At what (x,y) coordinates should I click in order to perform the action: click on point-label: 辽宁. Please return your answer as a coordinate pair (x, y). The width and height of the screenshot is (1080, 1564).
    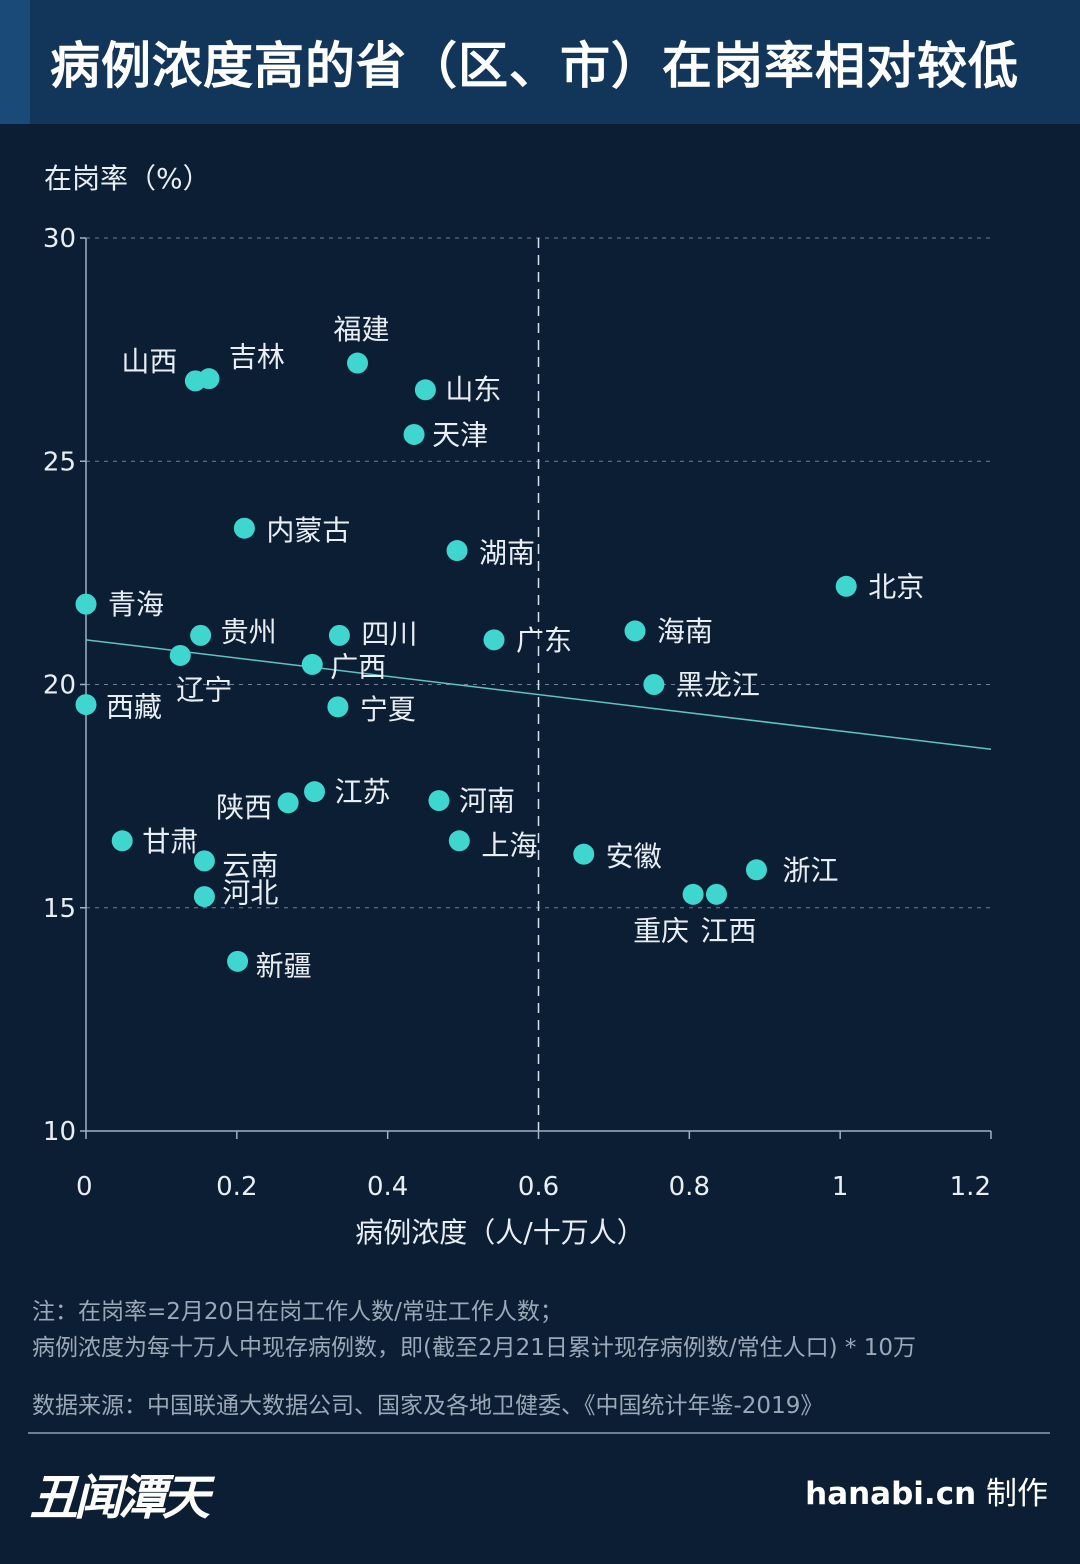
    Looking at the image, I should click on (204, 689).